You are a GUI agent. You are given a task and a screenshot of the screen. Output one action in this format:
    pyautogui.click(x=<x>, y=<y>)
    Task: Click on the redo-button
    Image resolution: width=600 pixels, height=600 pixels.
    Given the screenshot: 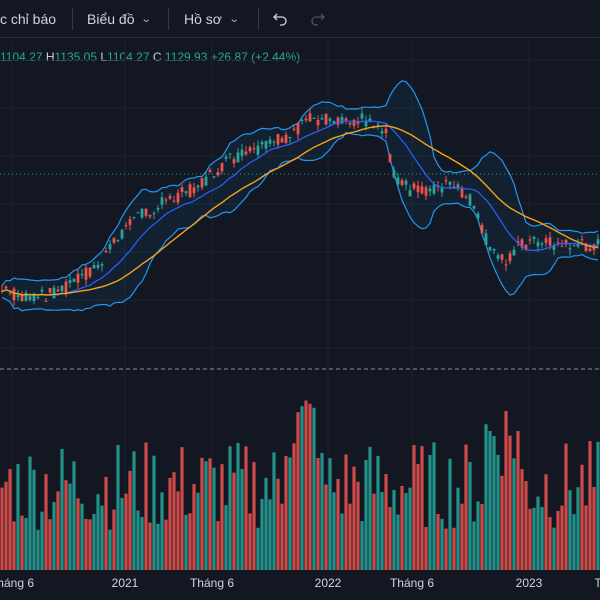 What is the action you would take?
    pyautogui.click(x=318, y=19)
    